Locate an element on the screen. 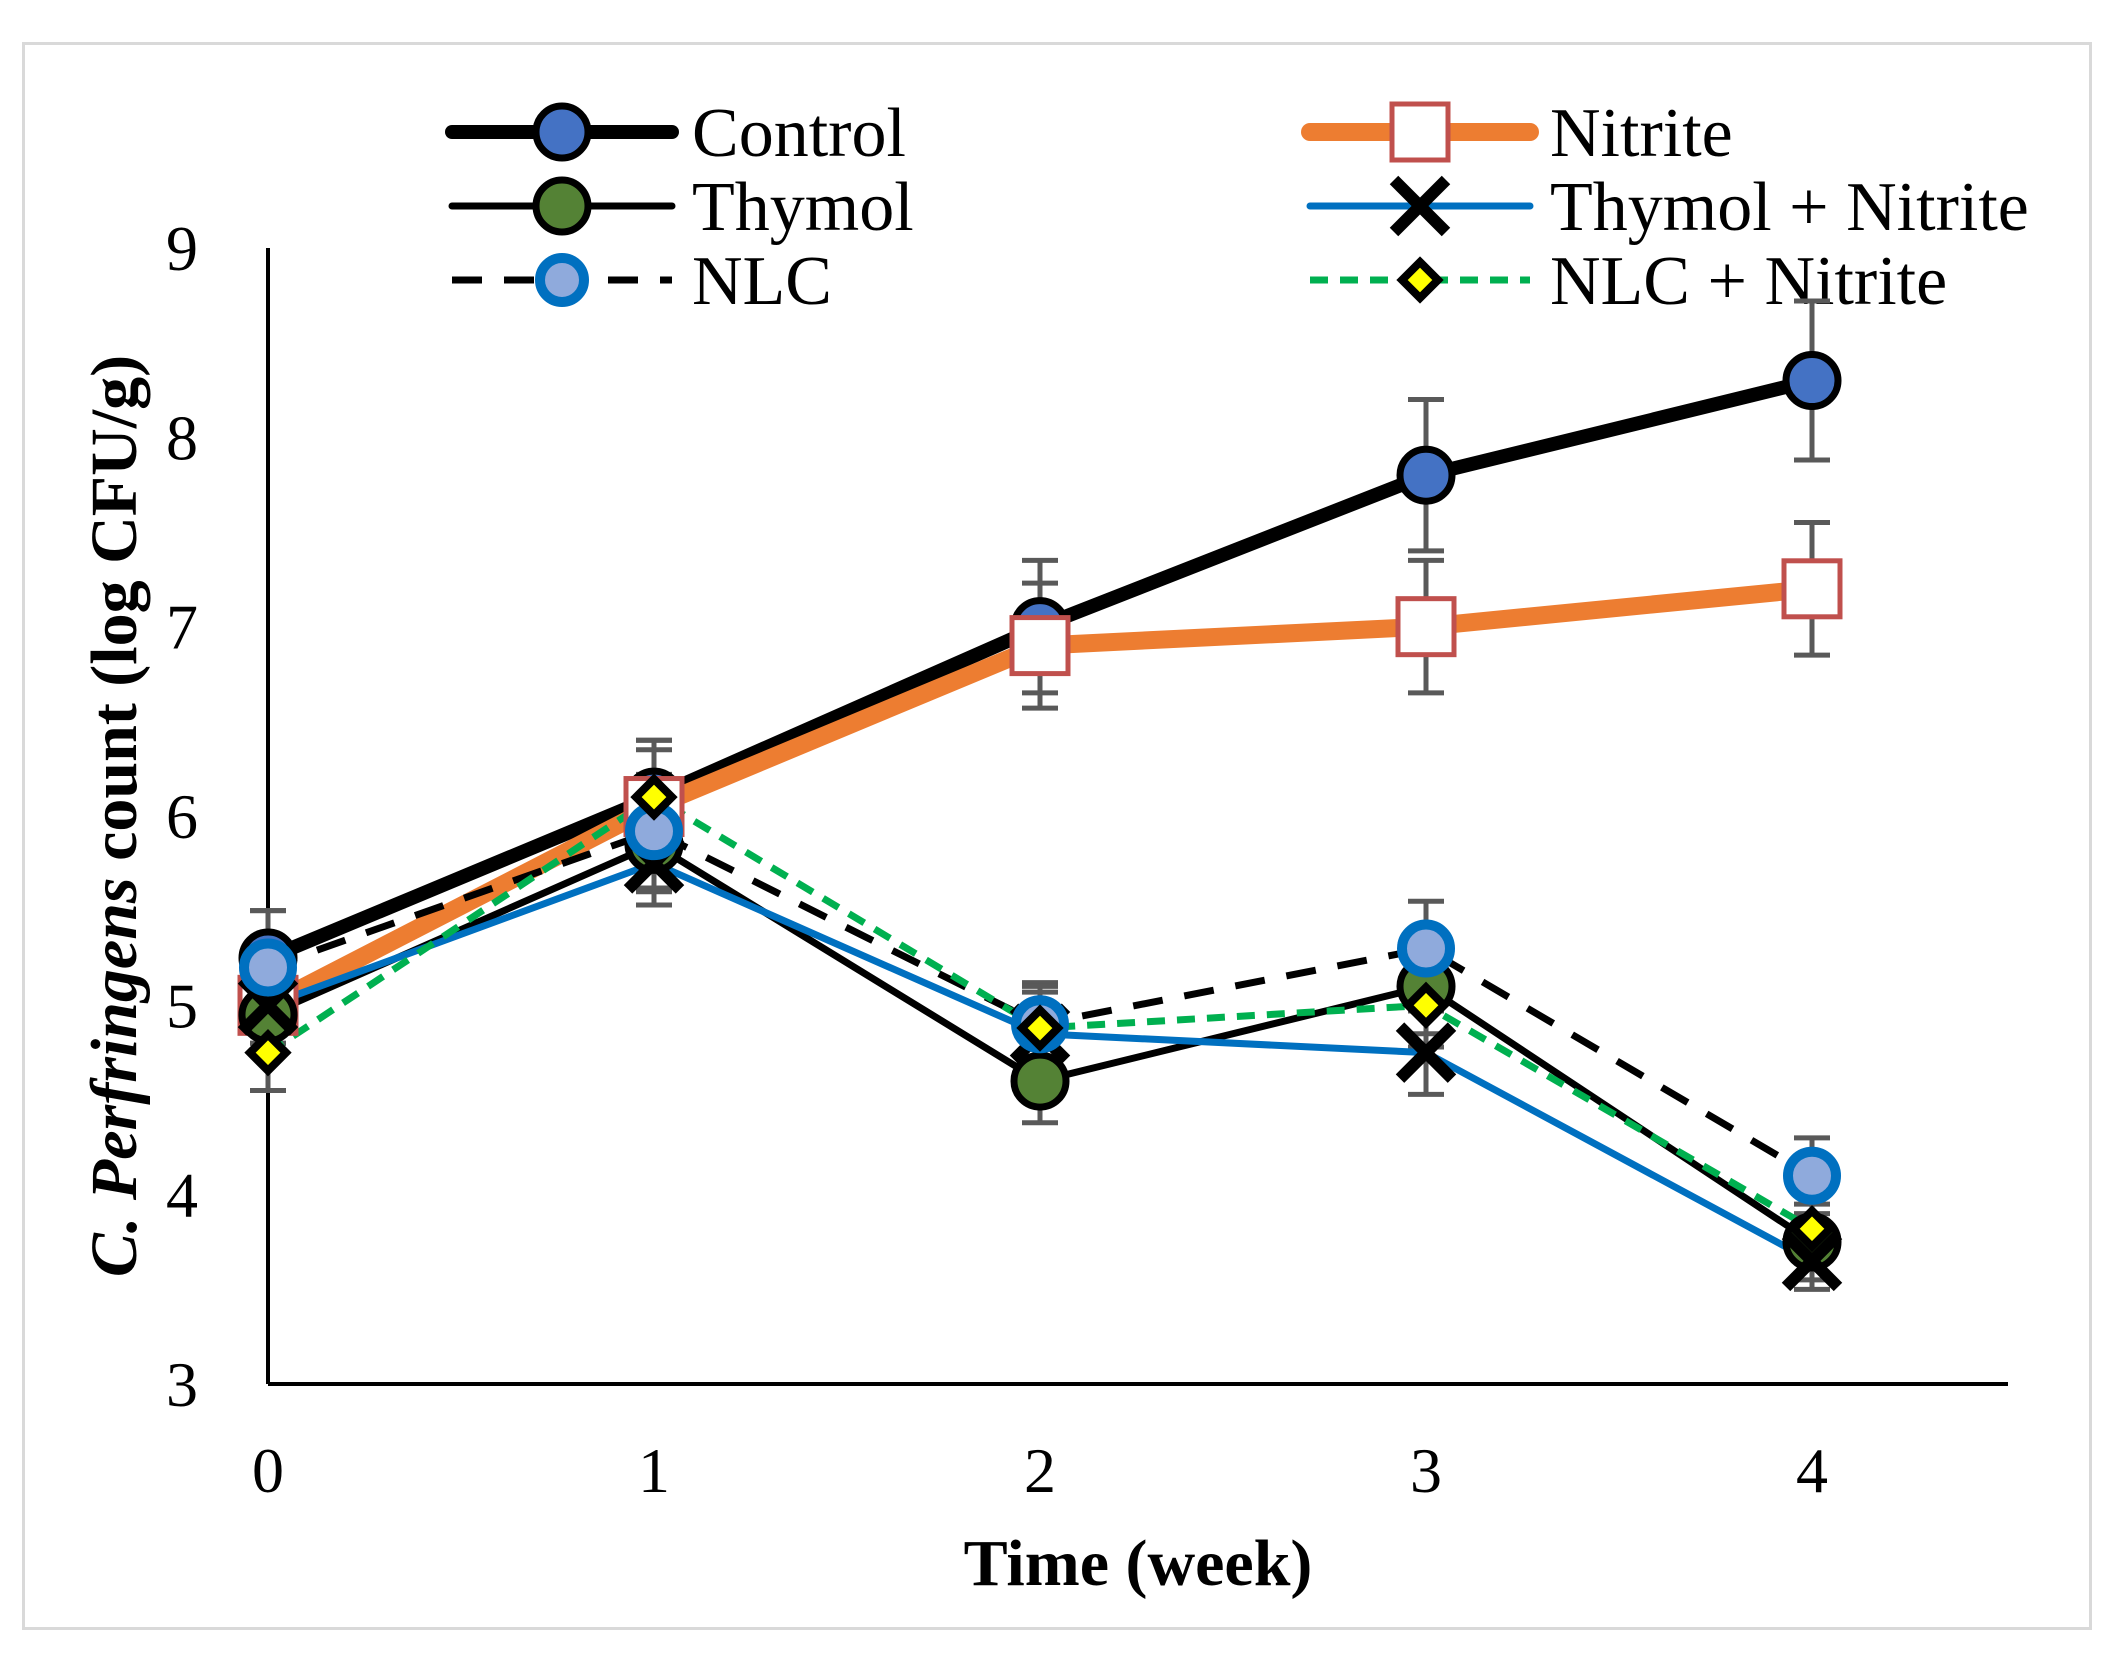 The width and height of the screenshot is (2126, 1659). legend-item-control: Control is located at coordinates (675, 133).